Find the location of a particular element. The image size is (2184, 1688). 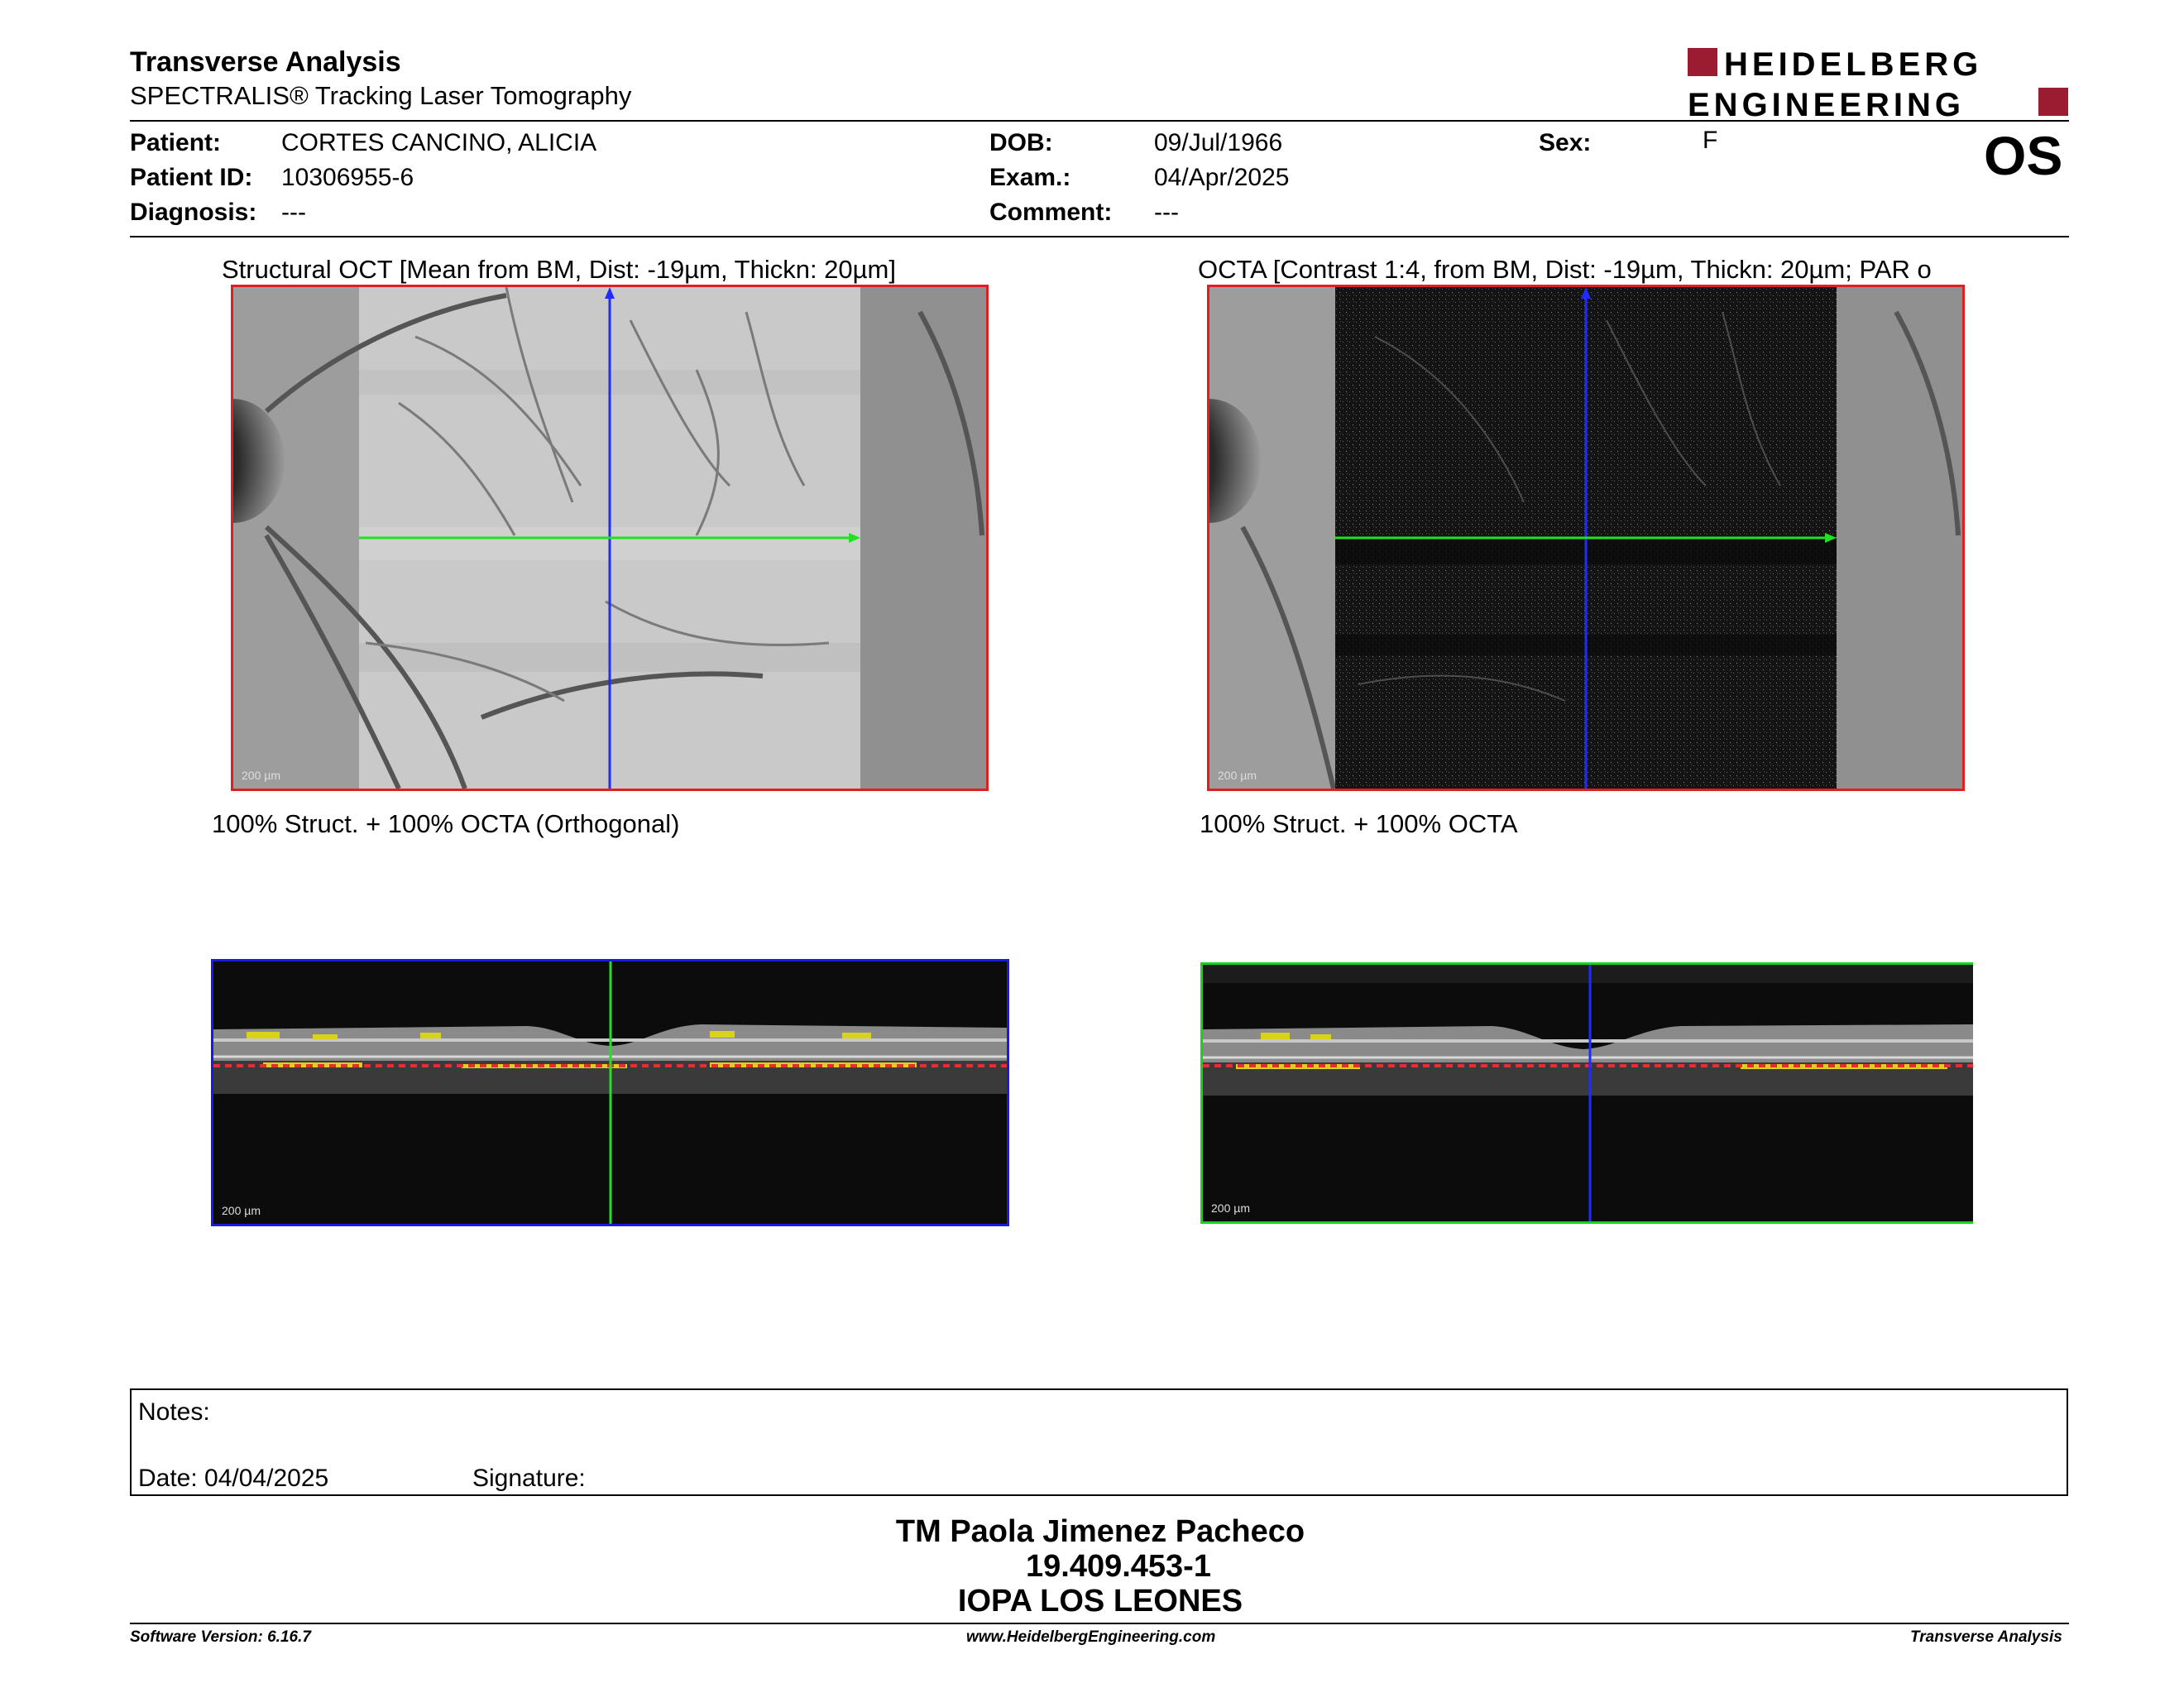

bscan-image: 200 µm is located at coordinates (1586, 1093).